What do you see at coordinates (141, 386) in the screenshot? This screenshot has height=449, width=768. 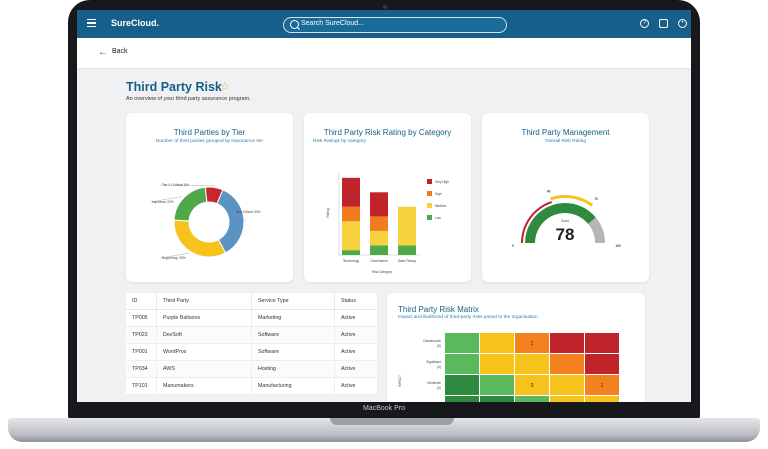 I see `cell-id: TP101` at bounding box center [141, 386].